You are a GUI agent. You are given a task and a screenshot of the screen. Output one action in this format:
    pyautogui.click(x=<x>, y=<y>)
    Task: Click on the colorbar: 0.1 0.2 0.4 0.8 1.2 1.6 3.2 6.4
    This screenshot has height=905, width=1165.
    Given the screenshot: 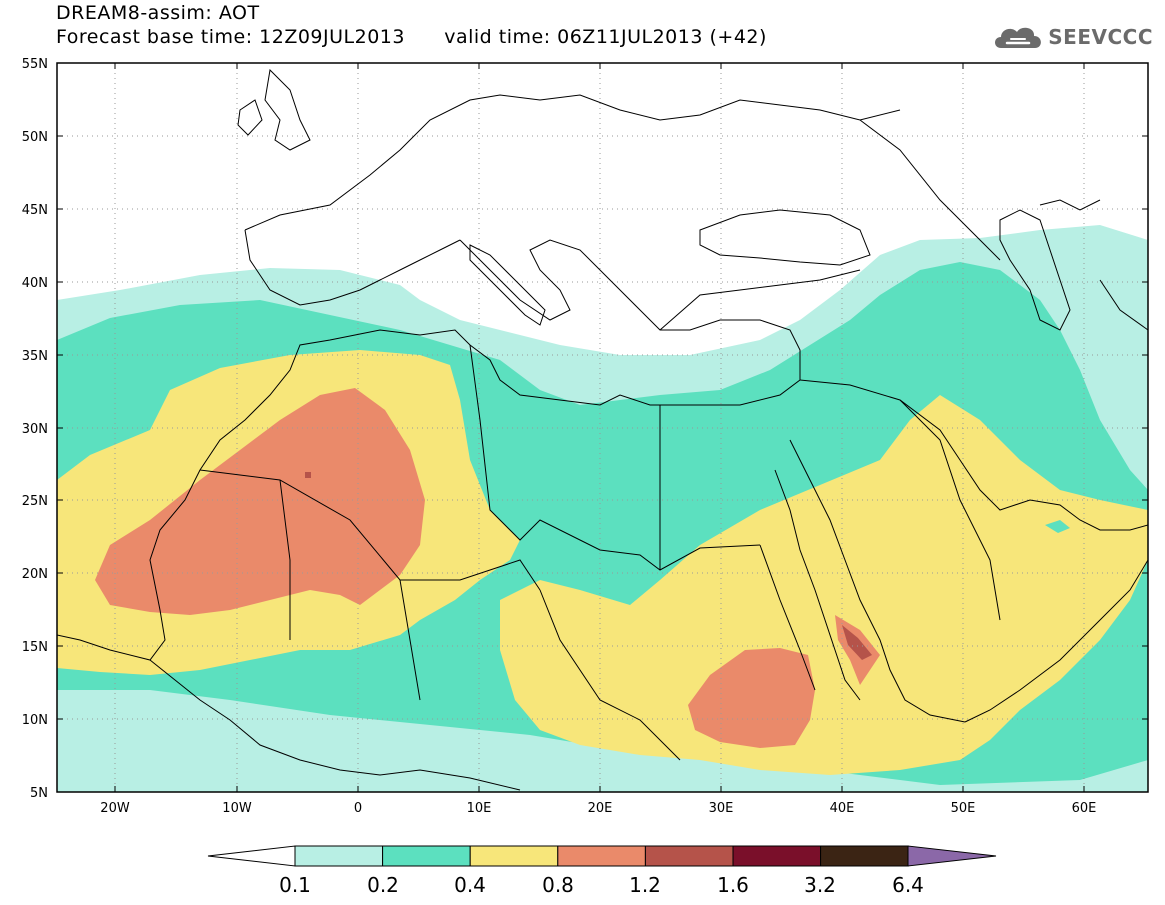 What is the action you would take?
    pyautogui.click(x=602, y=871)
    